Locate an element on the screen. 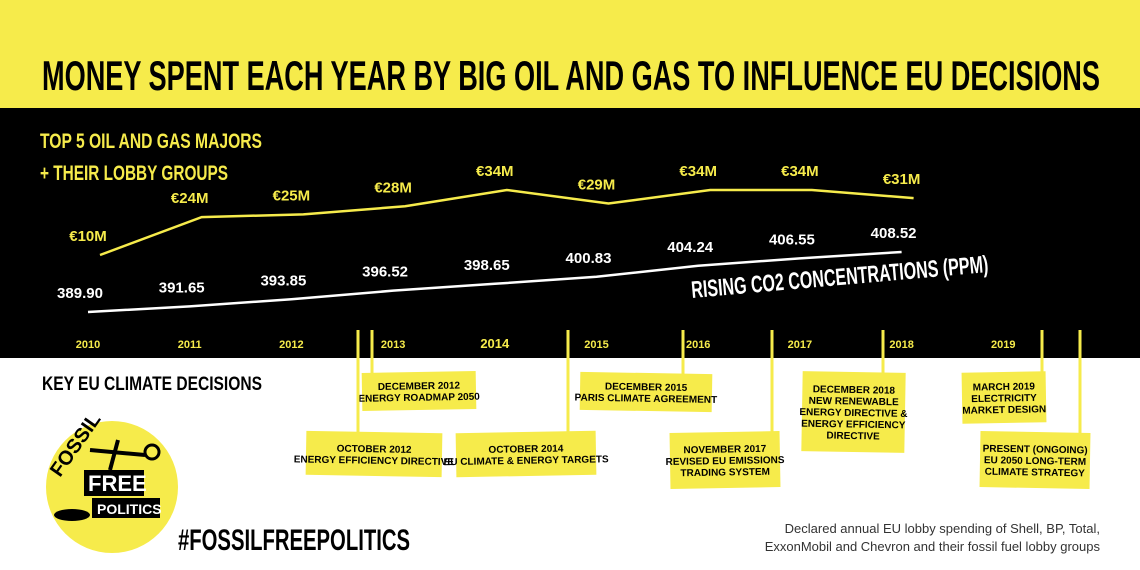  data-label: €10M is located at coordinates (88, 236).